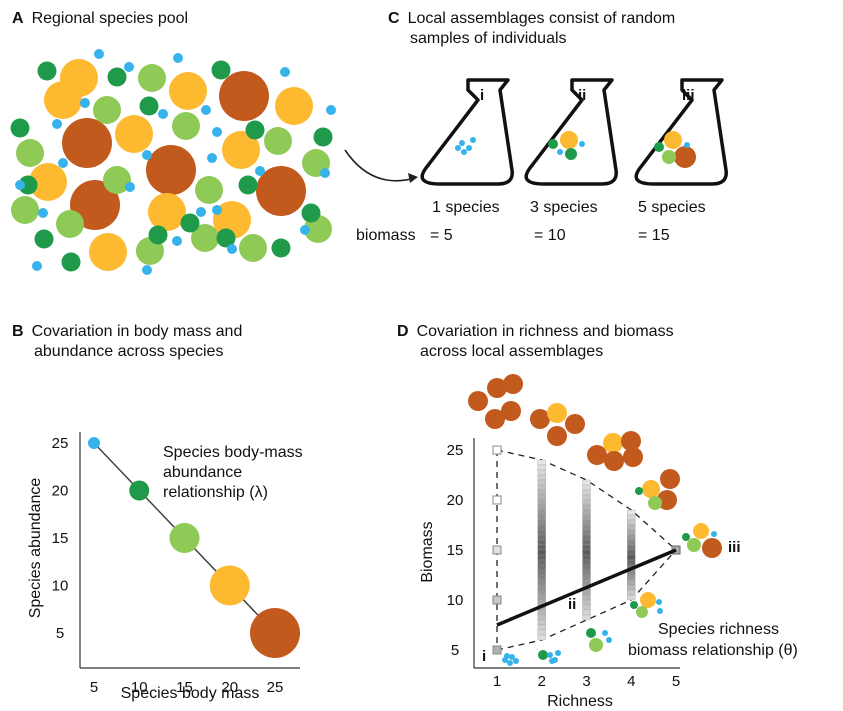 The image size is (843, 711). Describe the element at coordinates (275, 687) in the screenshot. I see `chart-b-x-tick: 25` at that location.